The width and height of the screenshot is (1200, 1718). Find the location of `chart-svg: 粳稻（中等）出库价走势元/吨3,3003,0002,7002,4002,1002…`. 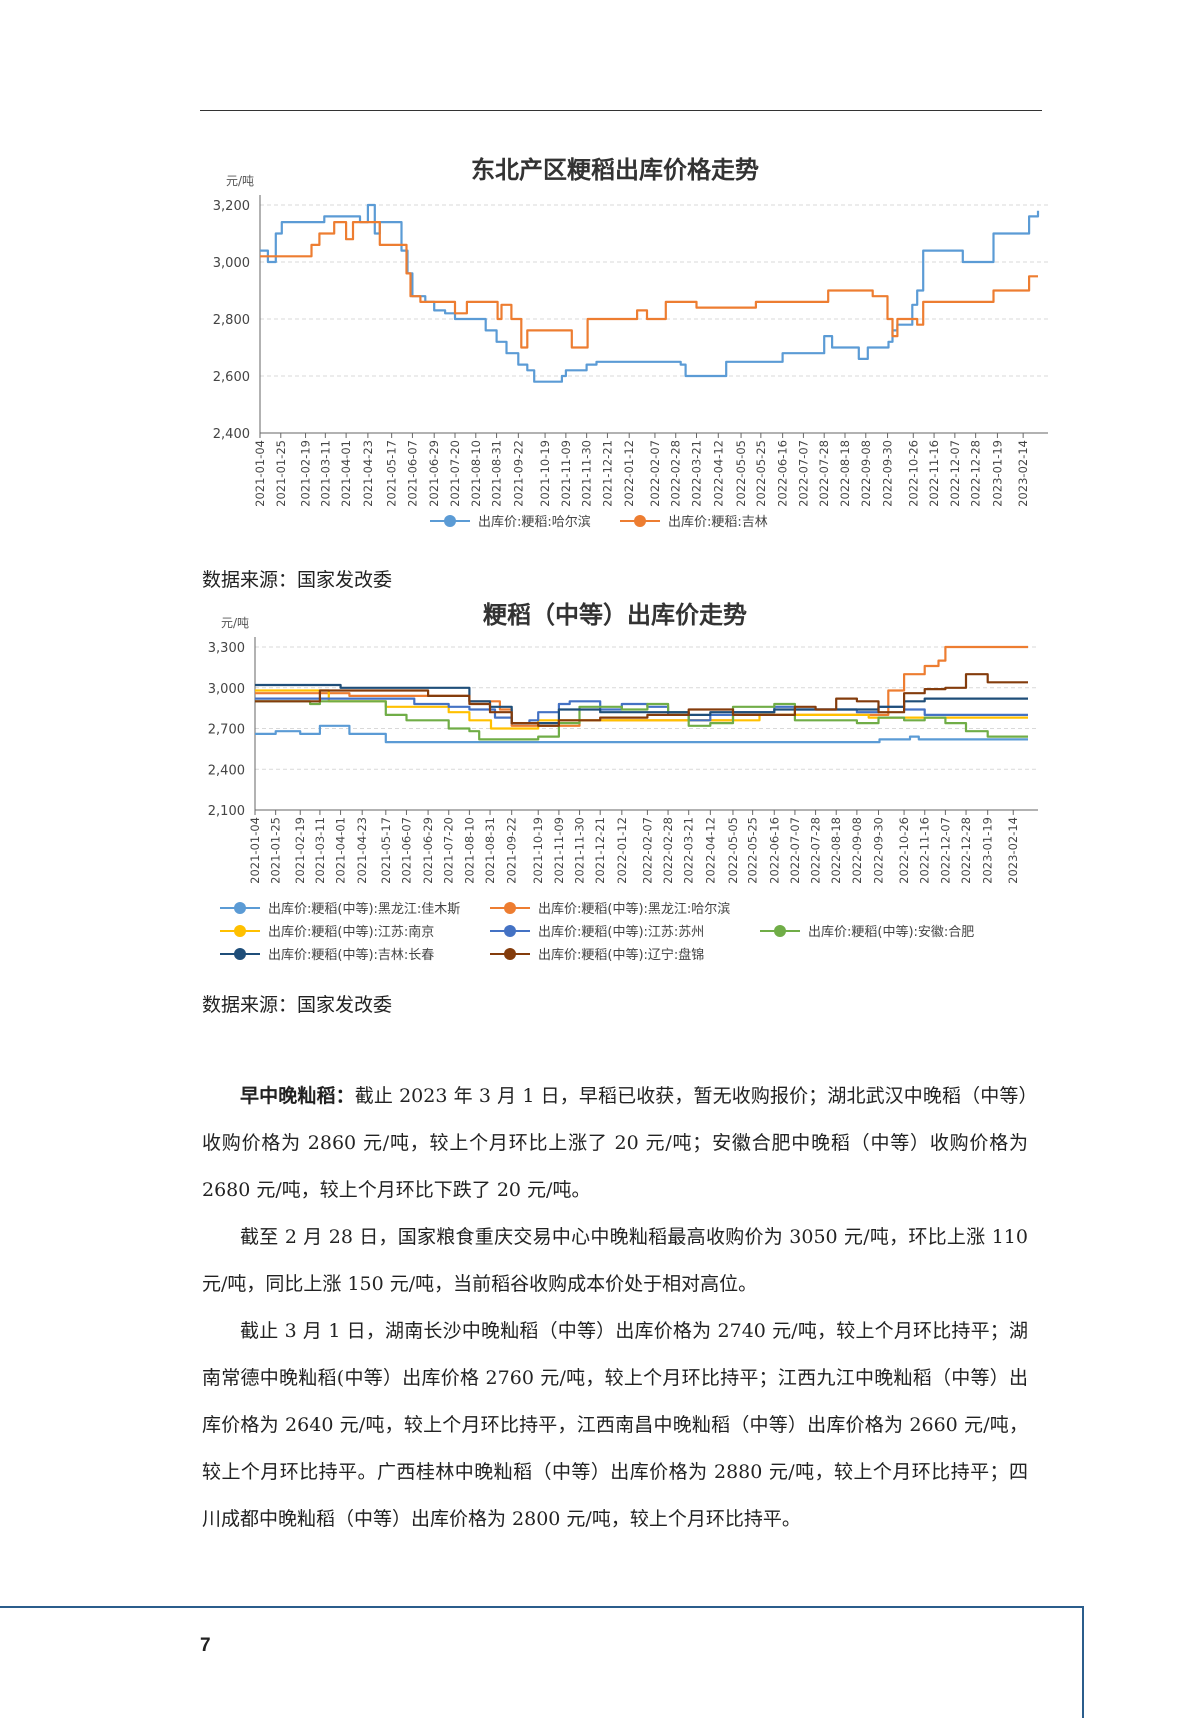

chart-svg: 粳稻（中等）出库价走势元/吨3,3003,0002,7002,4002,1002… is located at coordinates (623, 782).